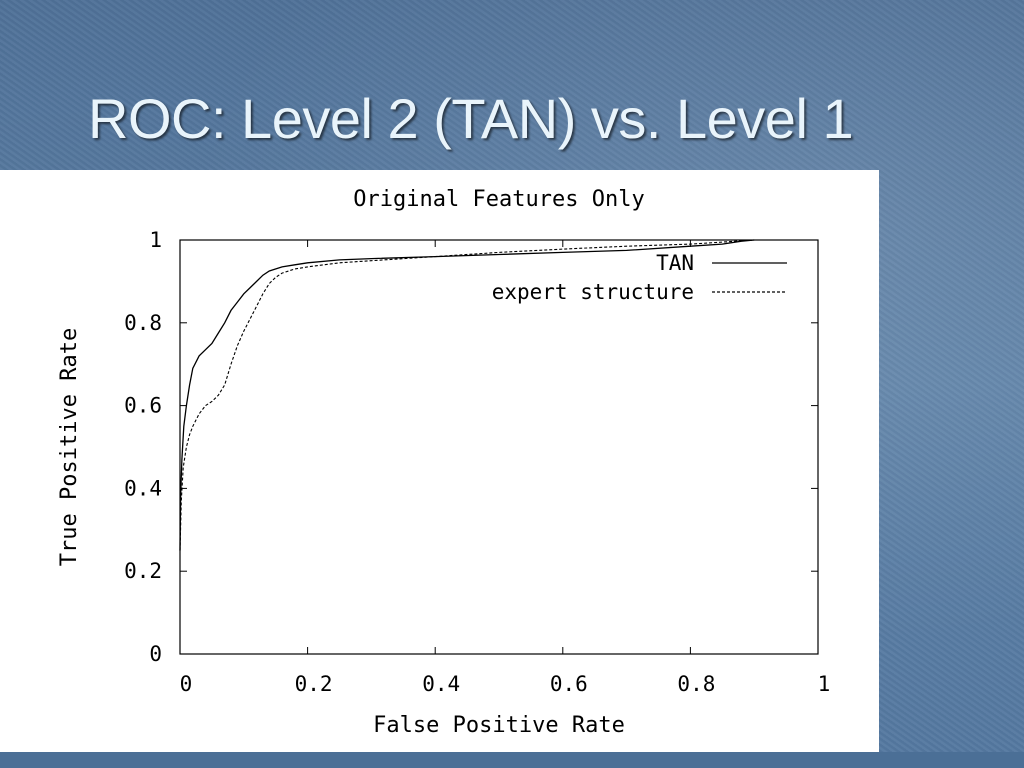 The image size is (1024, 768). Describe the element at coordinates (639, 277) in the screenshot. I see `legend: TAN expert structure` at that location.